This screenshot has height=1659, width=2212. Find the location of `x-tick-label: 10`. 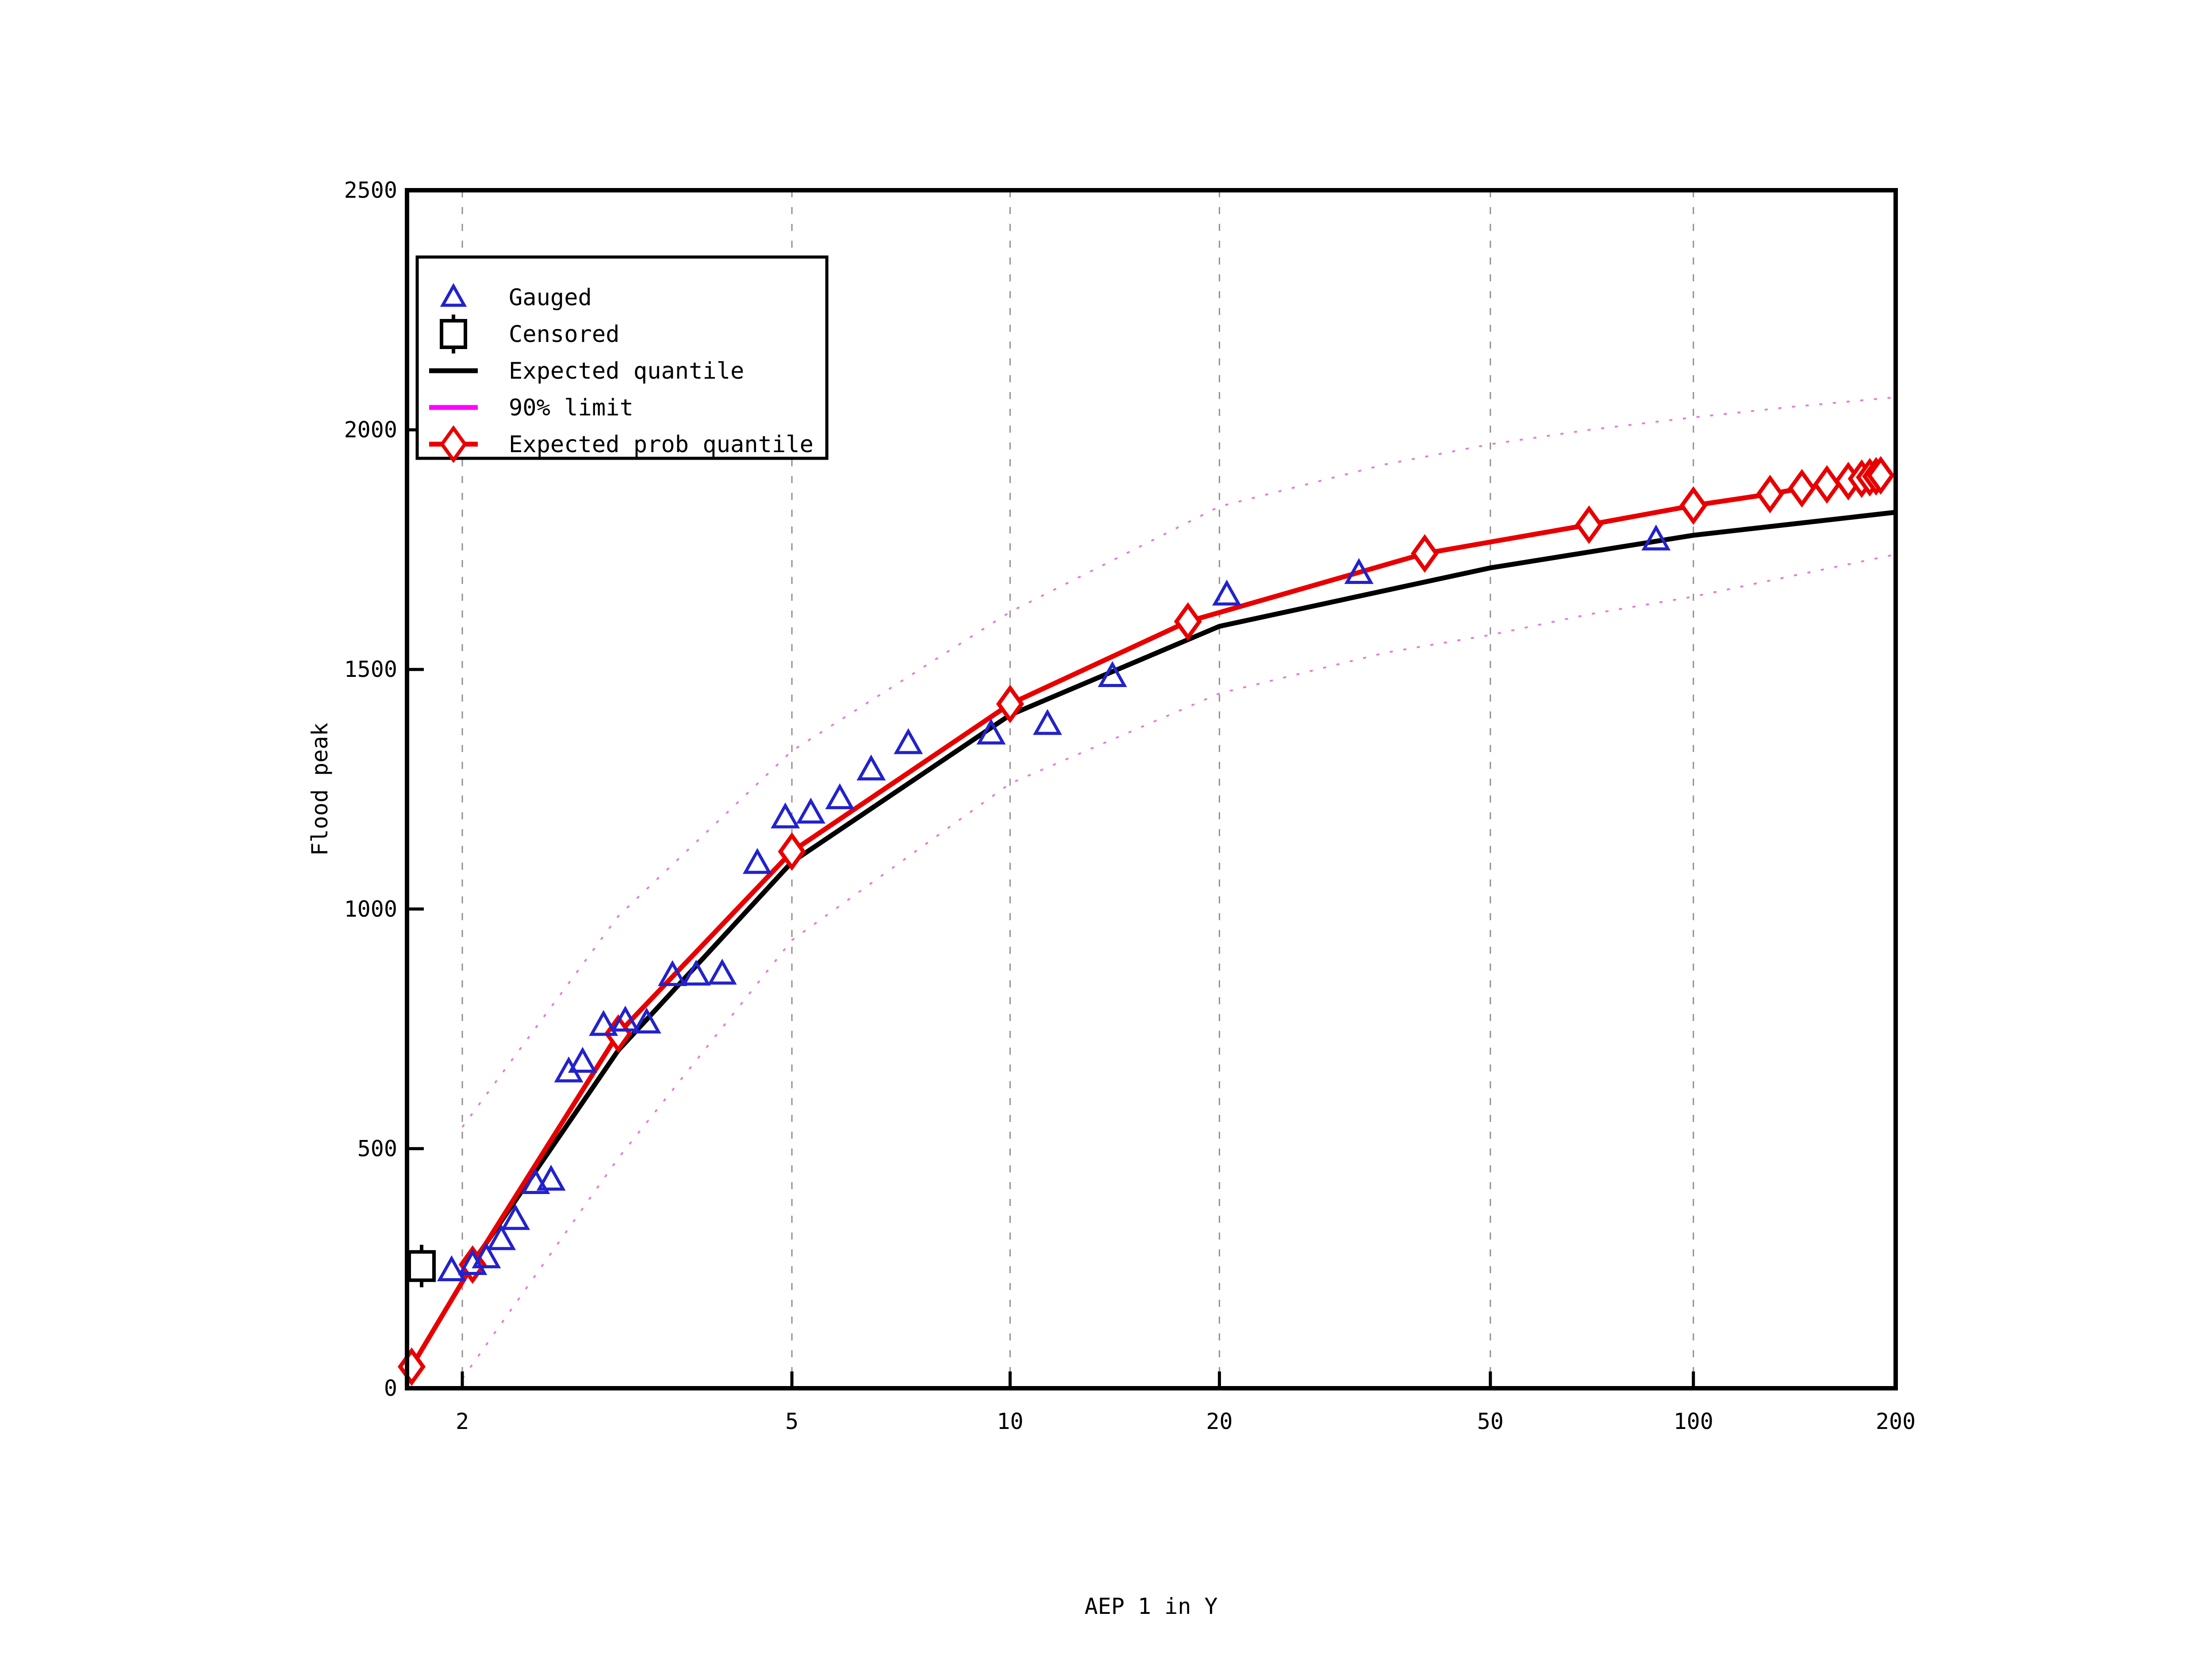

x-tick-label: 10 is located at coordinates (1010, 1422).